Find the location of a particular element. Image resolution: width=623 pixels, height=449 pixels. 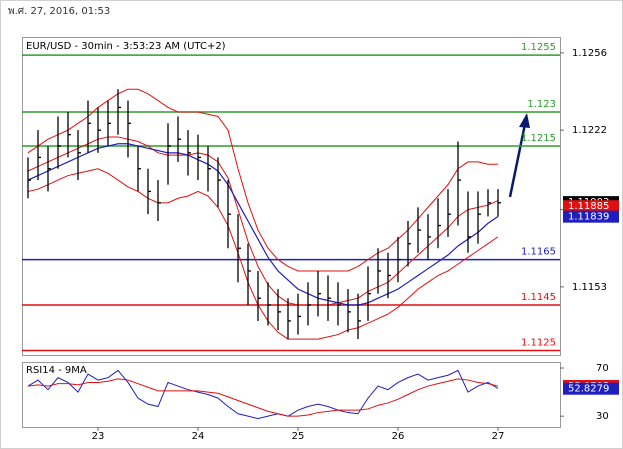

rsi-panel is located at coordinates (291, 395).